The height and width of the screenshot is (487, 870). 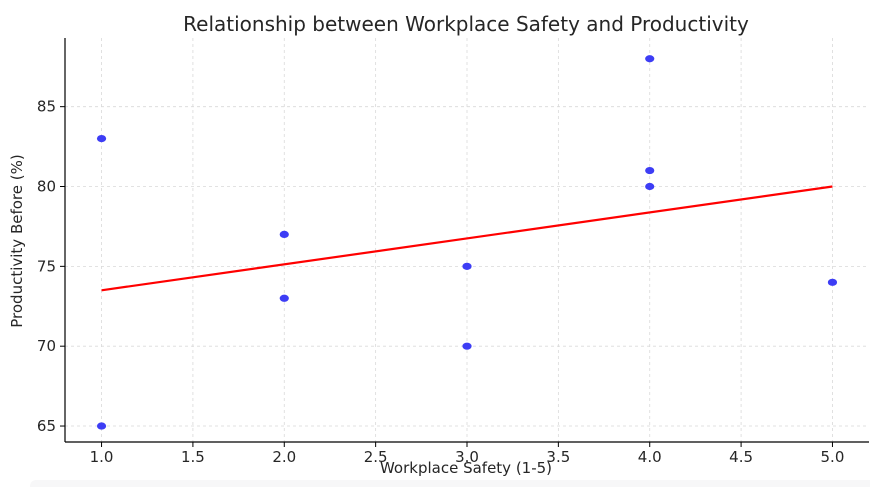 I want to click on x-tick-label: 2.0, so click(x=284, y=457).